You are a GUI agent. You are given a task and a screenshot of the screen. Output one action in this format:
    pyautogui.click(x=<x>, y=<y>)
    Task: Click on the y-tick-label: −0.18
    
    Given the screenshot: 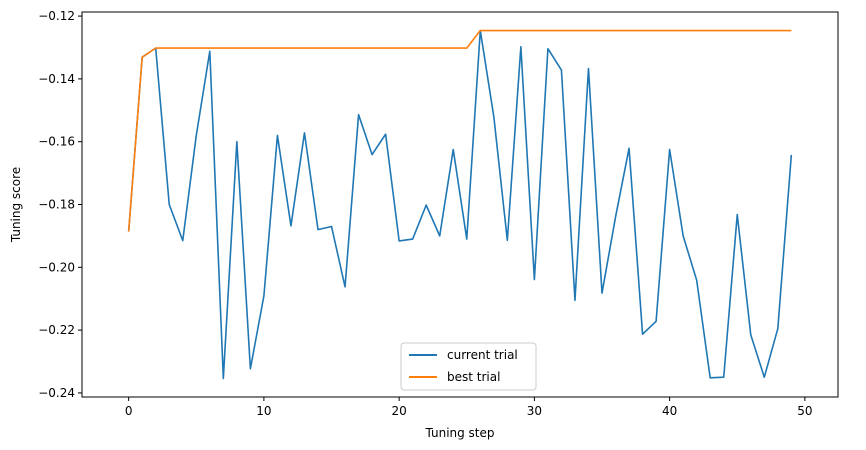 What is the action you would take?
    pyautogui.click(x=56, y=205)
    